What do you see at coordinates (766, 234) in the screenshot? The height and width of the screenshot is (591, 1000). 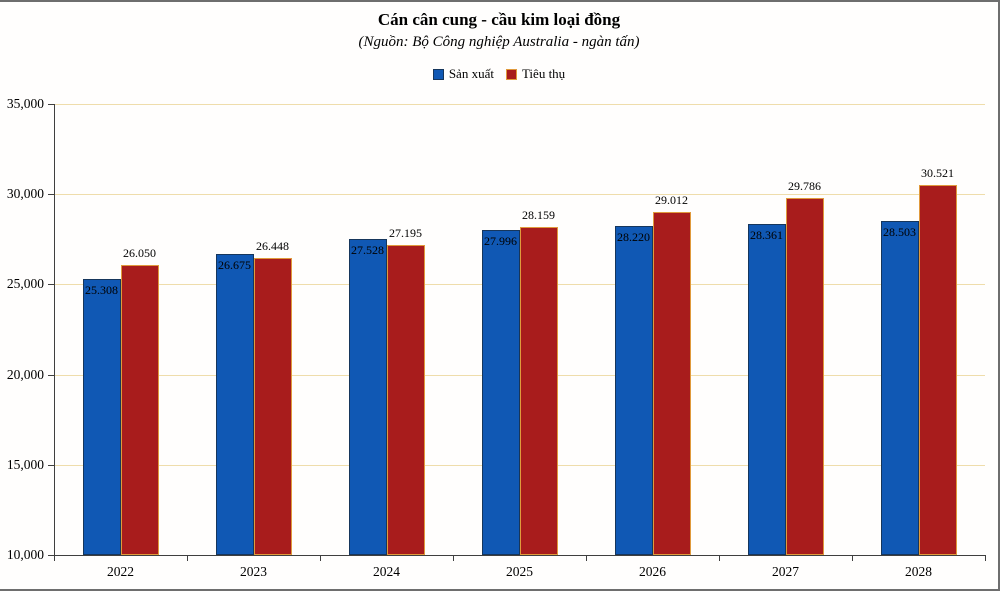 I see `bar-label-san-xuat-2027: 28.361` at bounding box center [766, 234].